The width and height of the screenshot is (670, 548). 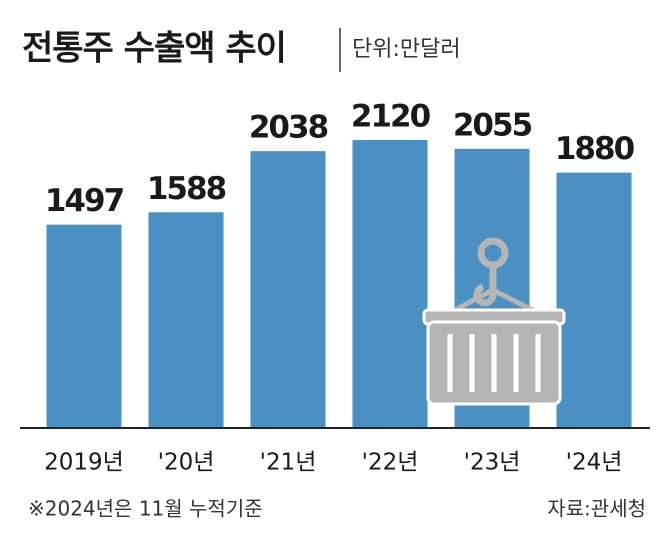 I want to click on value-label: 2055, so click(x=492, y=125).